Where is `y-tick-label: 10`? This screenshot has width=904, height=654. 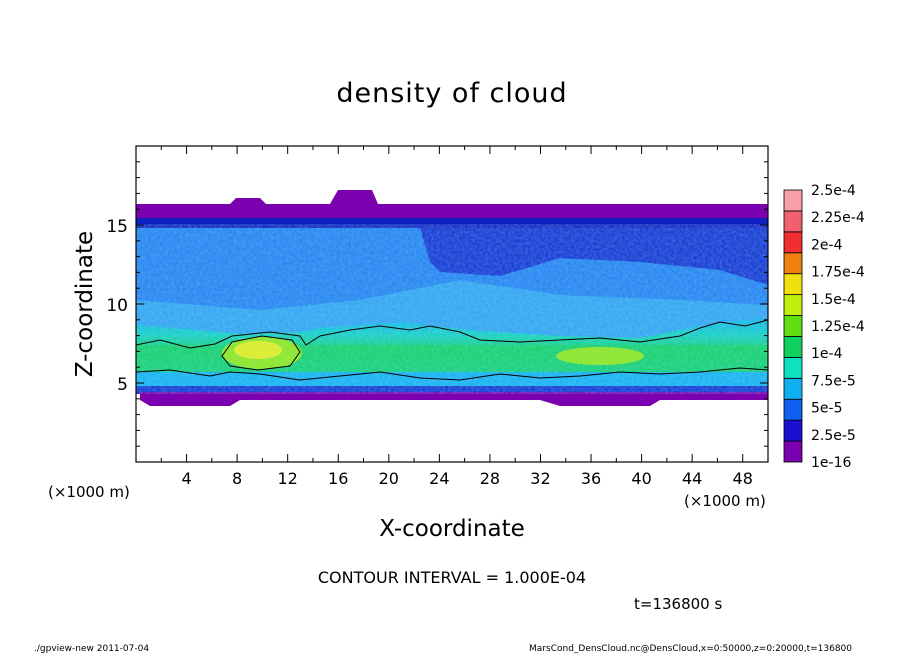 y-tick-label: 10 is located at coordinates (117, 306).